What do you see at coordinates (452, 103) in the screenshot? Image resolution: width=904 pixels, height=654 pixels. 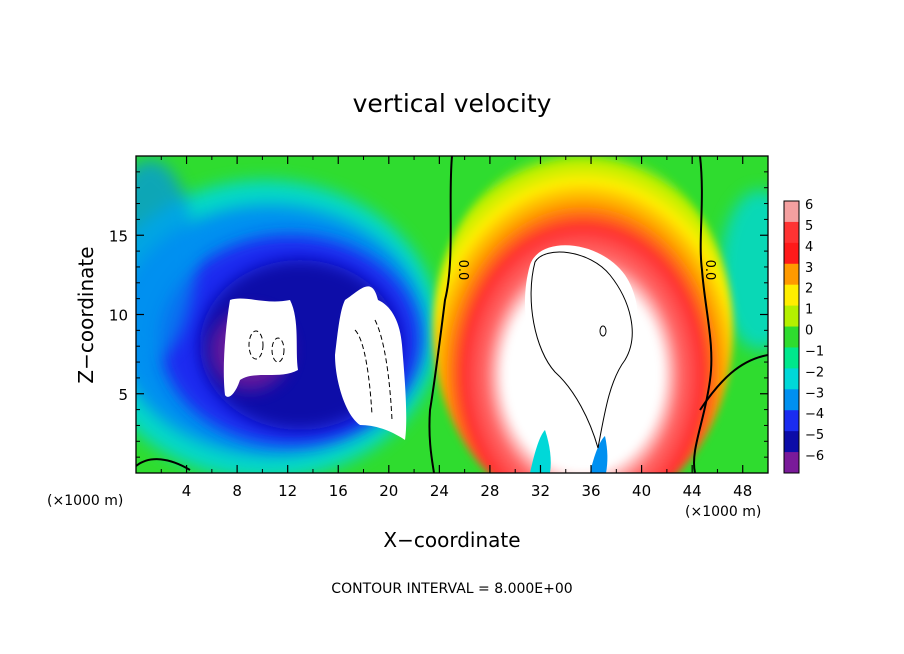 I see `chart-title: vertical velocity` at bounding box center [452, 103].